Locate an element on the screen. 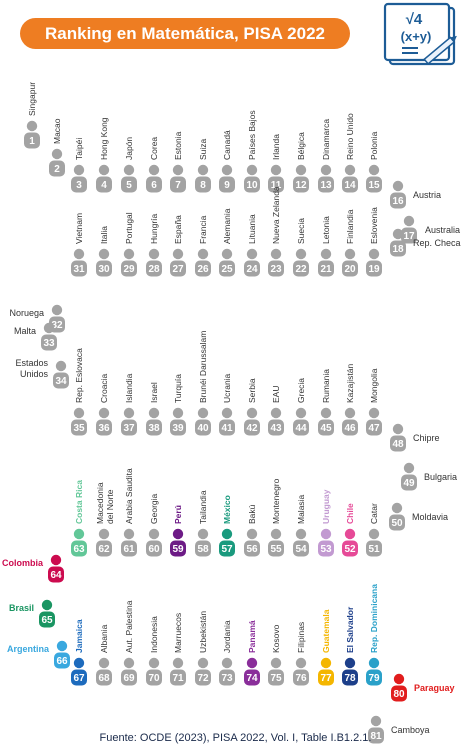 This screenshot has height=750, width=471. country-label: Uzbekistán is located at coordinates (203, 632).